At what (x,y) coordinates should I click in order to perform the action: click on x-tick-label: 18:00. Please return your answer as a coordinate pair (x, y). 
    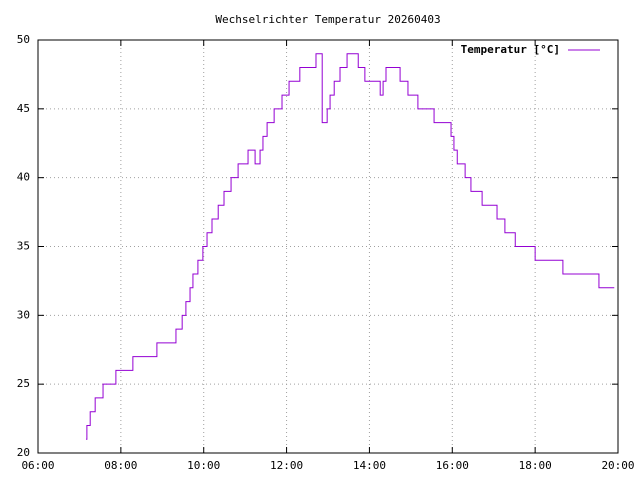
    Looking at the image, I should click on (535, 465).